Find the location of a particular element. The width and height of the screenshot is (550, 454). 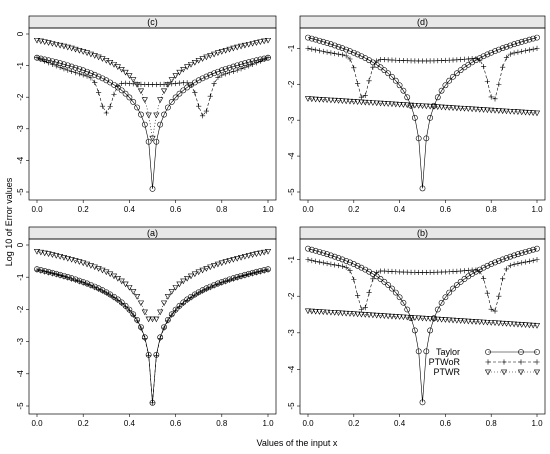

y-tick-label: -1 is located at coordinates (20, 277).